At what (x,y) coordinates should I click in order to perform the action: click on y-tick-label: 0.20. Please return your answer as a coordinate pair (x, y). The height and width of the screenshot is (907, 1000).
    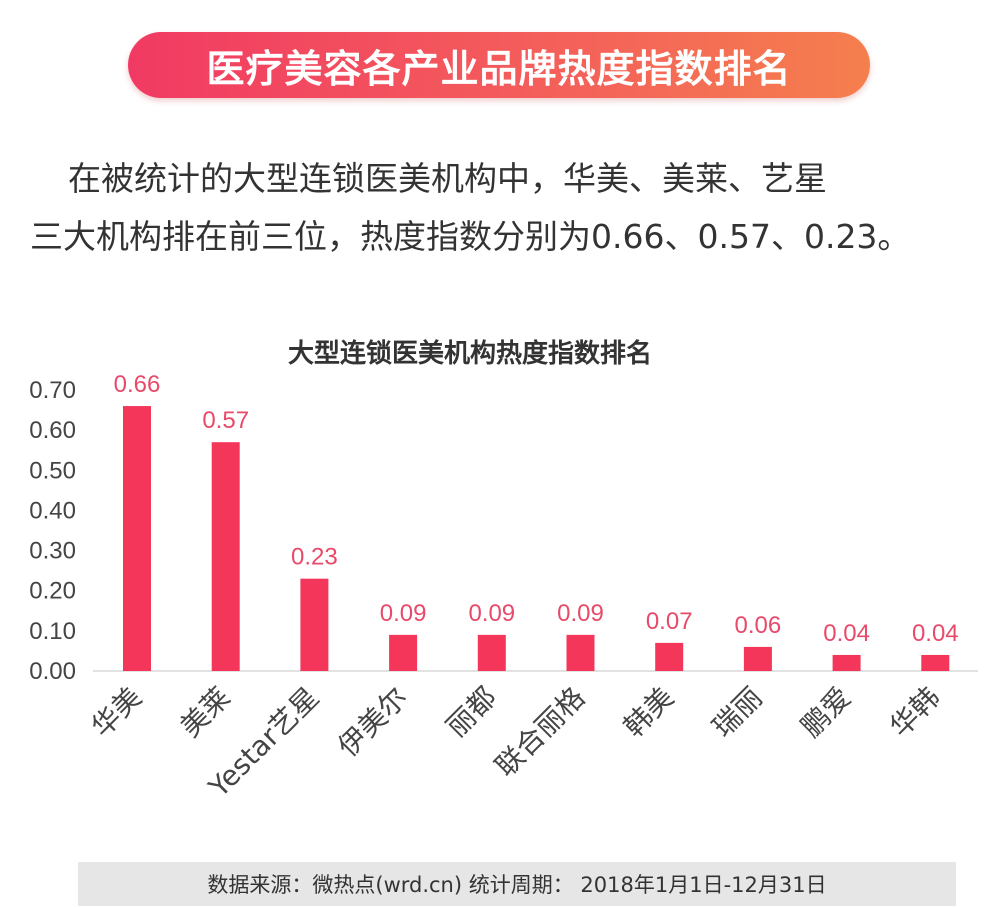
    Looking at the image, I should click on (52, 591).